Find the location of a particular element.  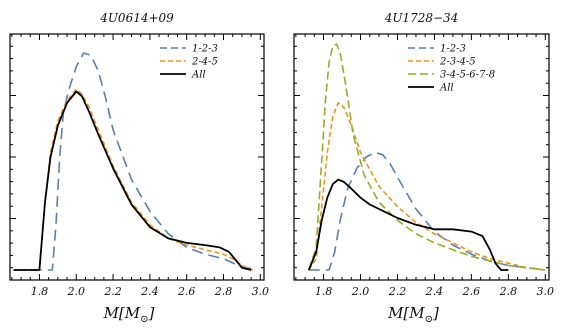

chart-title: 4U0614+09 is located at coordinates (136, 18).